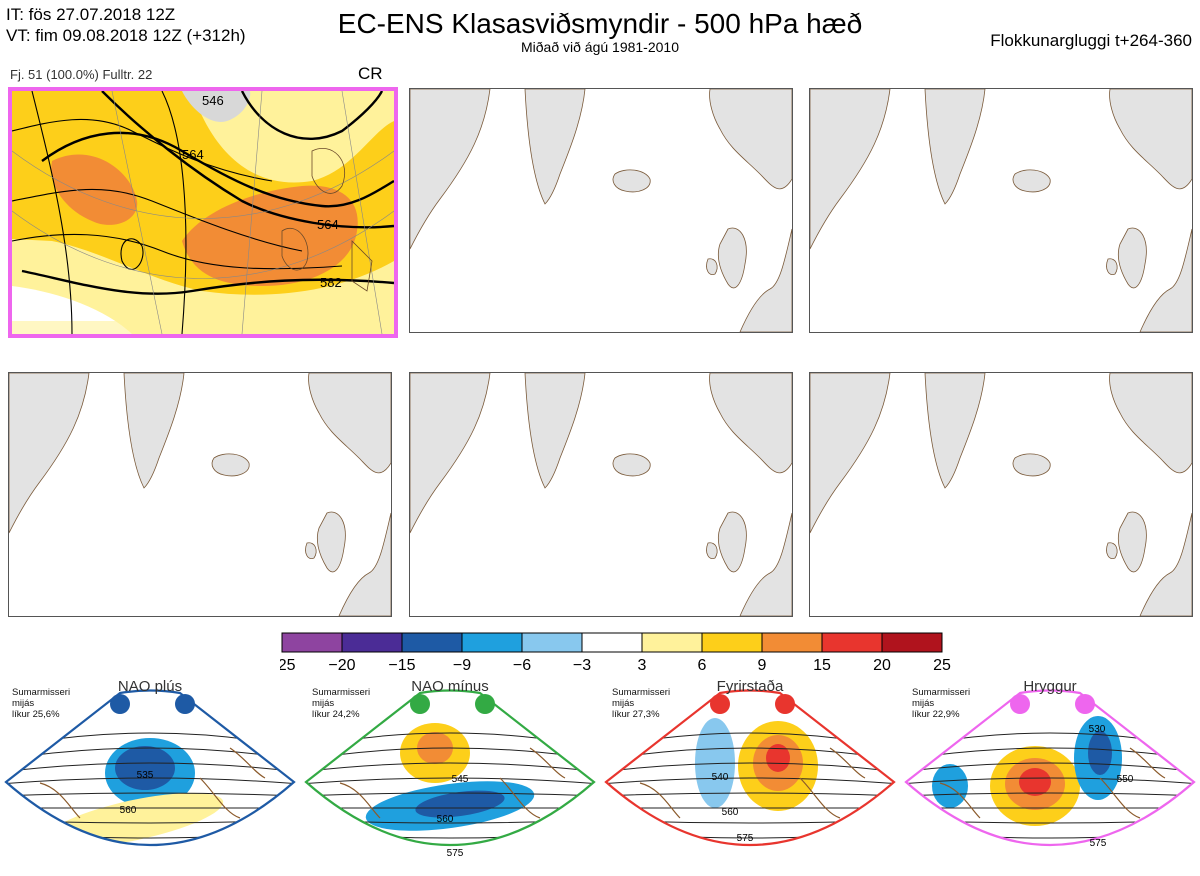 This screenshot has width=1200, height=876. Describe the element at coordinates (81, 74) in the screenshot. I see `member-count: Fj. 51 (100.0%) Fulltr. 22` at that location.